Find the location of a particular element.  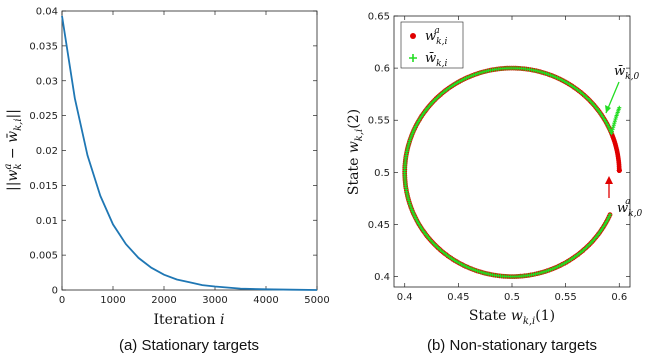

chart-b-legend: wk,ia w̄k,i is located at coordinates (432, 45).